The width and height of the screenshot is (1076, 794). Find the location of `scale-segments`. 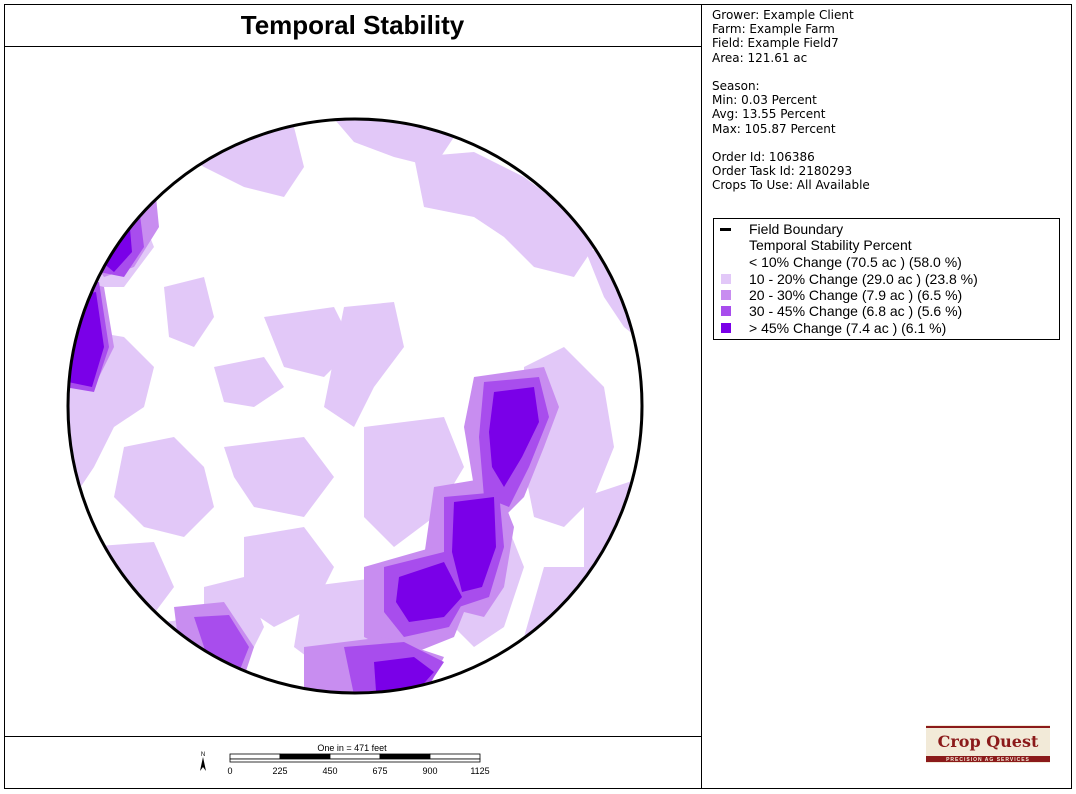

scale-segments is located at coordinates (355, 758).